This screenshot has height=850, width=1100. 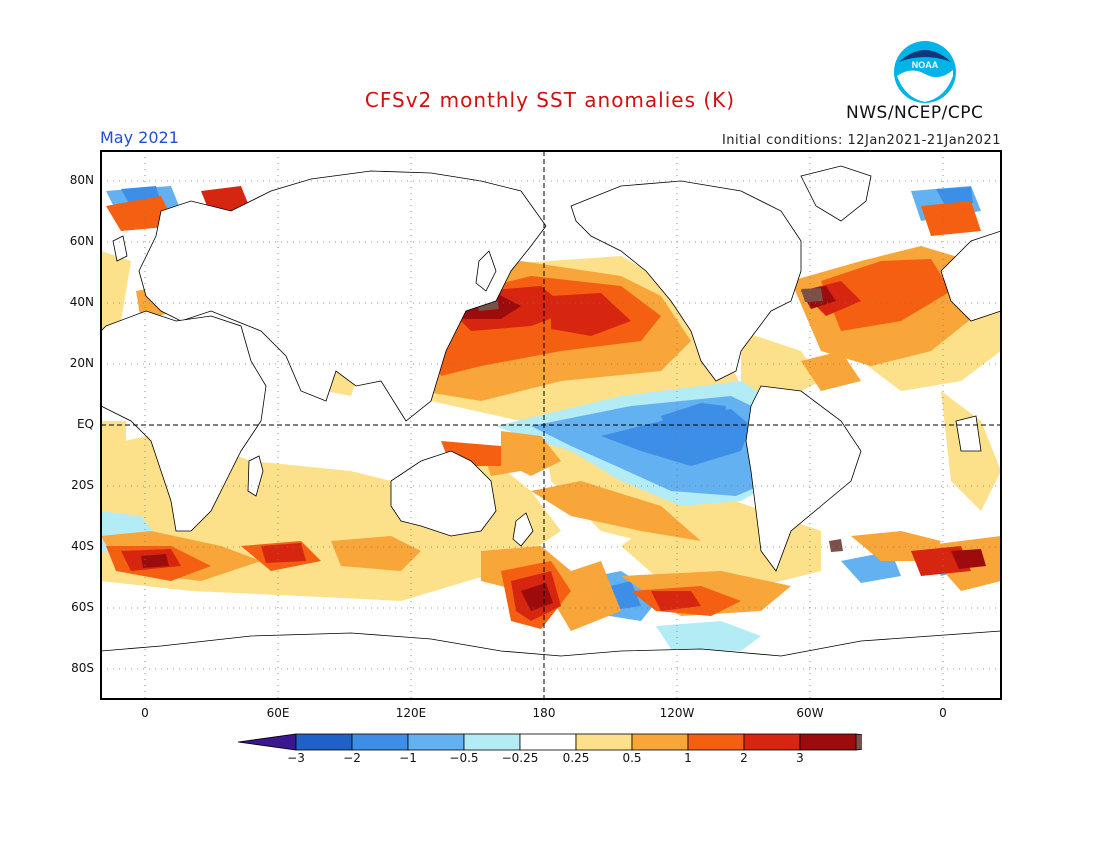 I want to click on logo-text: NOAA, so click(x=925, y=65).